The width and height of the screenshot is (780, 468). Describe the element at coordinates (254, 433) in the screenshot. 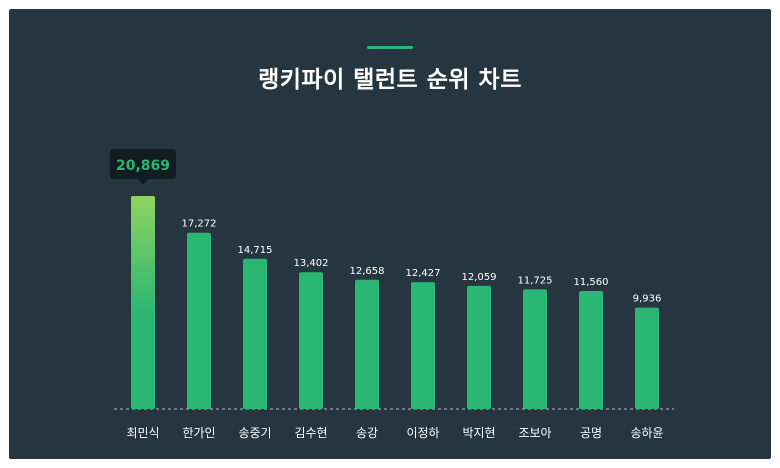

I see `category-label: 송중기` at that location.